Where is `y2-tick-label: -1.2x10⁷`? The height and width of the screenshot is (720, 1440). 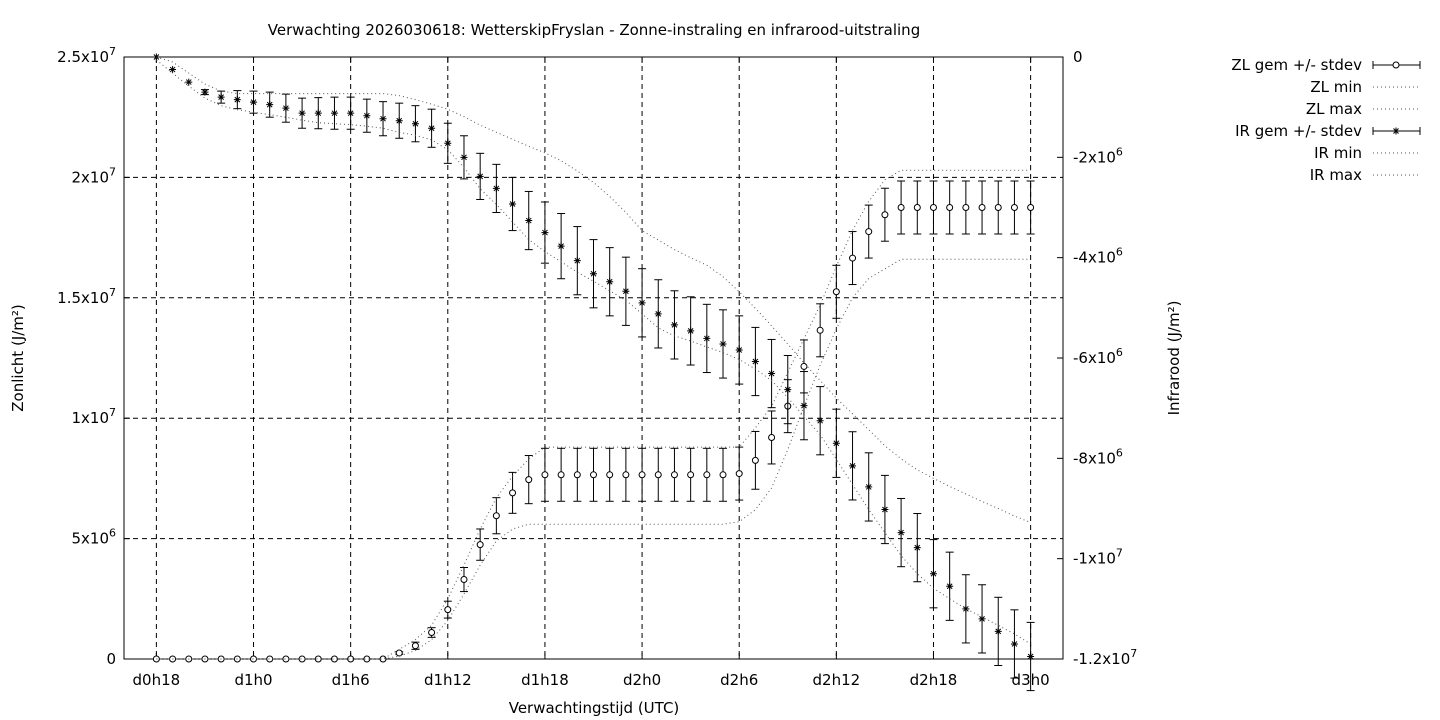
y2-tick-label: -1.2x10⁷ is located at coordinates (1105, 657).